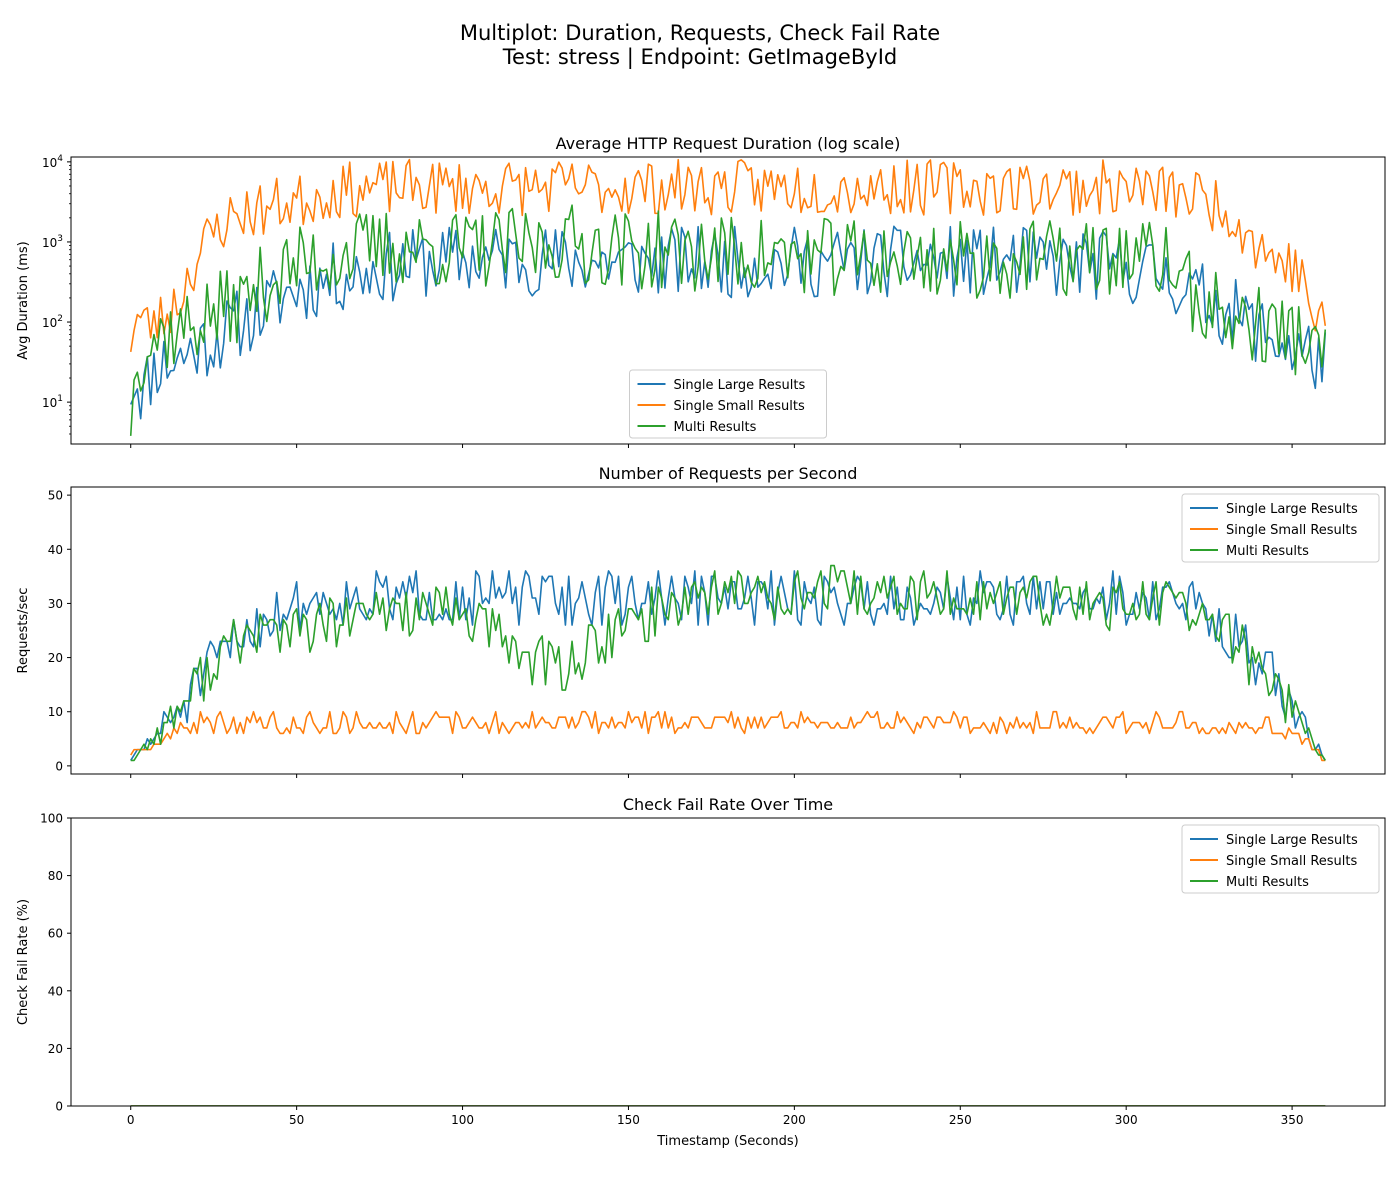 The width and height of the screenshot is (1400, 1200). Describe the element at coordinates (462, 1120) in the screenshot. I see `x-tick-label: 100` at that location.